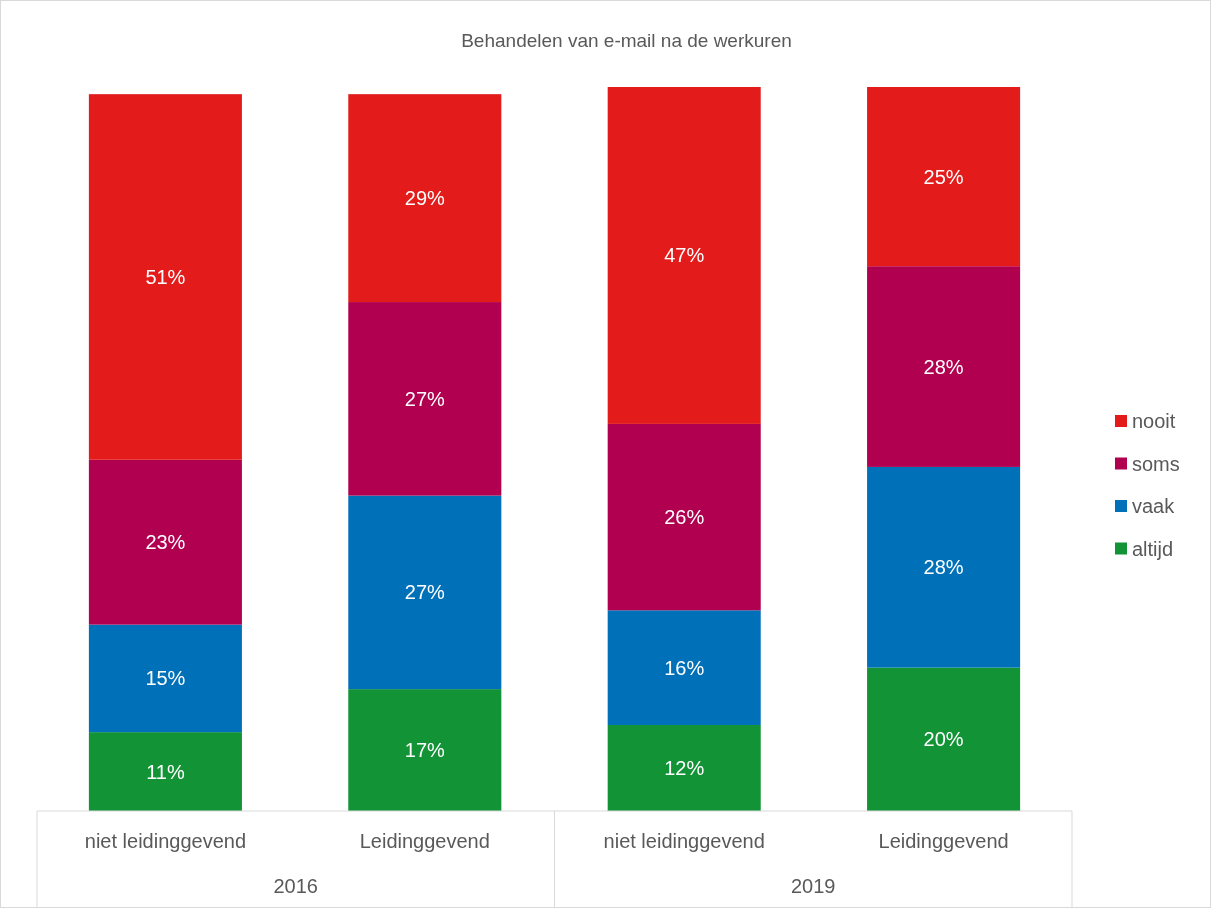 This screenshot has height=908, width=1211. I want to click on data-label: 15%, so click(165, 678).